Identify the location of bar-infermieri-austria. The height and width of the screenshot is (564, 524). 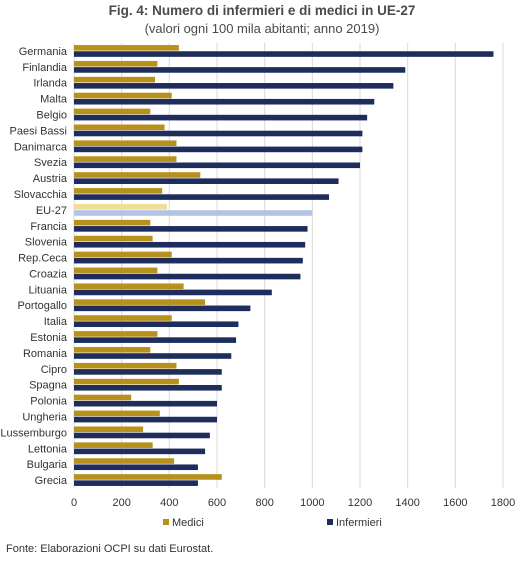
(206, 181).